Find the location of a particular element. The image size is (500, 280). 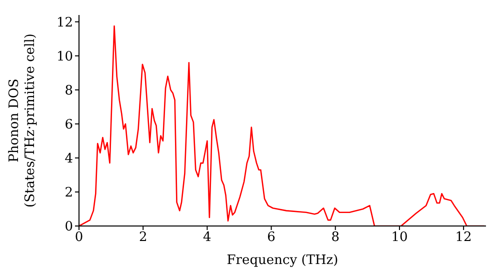

y-axis-title: Phonon DOS (States/THz·primitive cell) is located at coordinates (22, 120).